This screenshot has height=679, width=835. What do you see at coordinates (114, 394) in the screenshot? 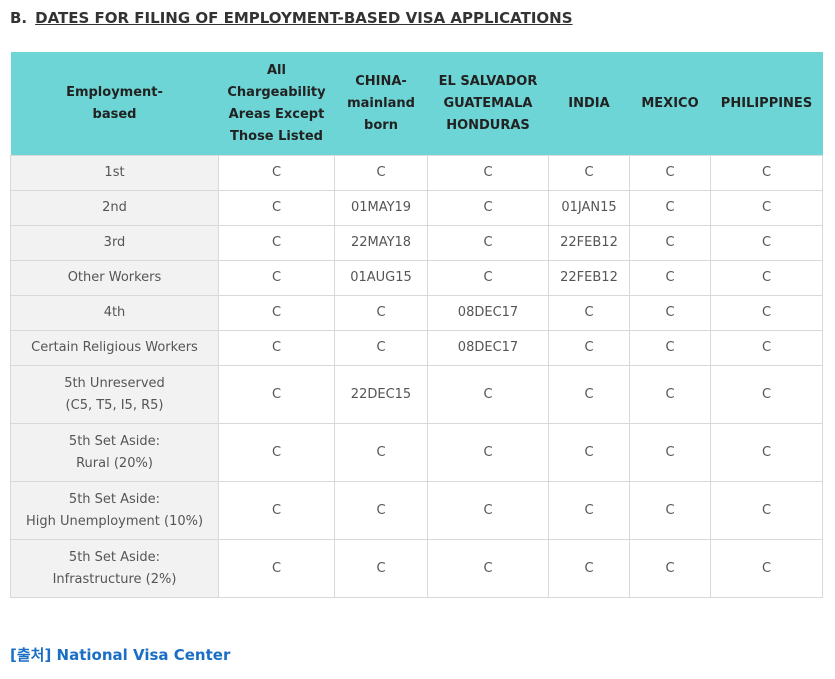
I see `row-label-cell: 5th Unreserved (C5, T5, I5, R5)` at bounding box center [114, 394].